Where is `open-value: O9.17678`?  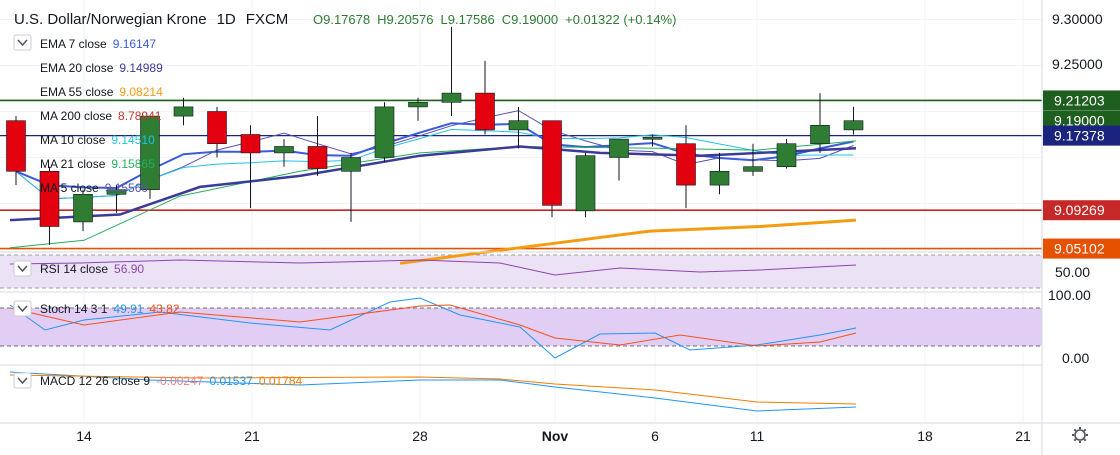
open-value: O9.17678 is located at coordinates (341, 19).